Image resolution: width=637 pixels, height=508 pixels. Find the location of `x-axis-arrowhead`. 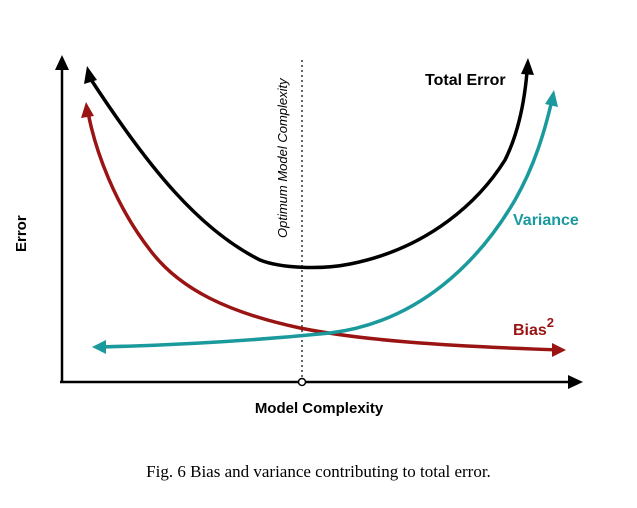

x-axis-arrowhead is located at coordinates (575, 382).